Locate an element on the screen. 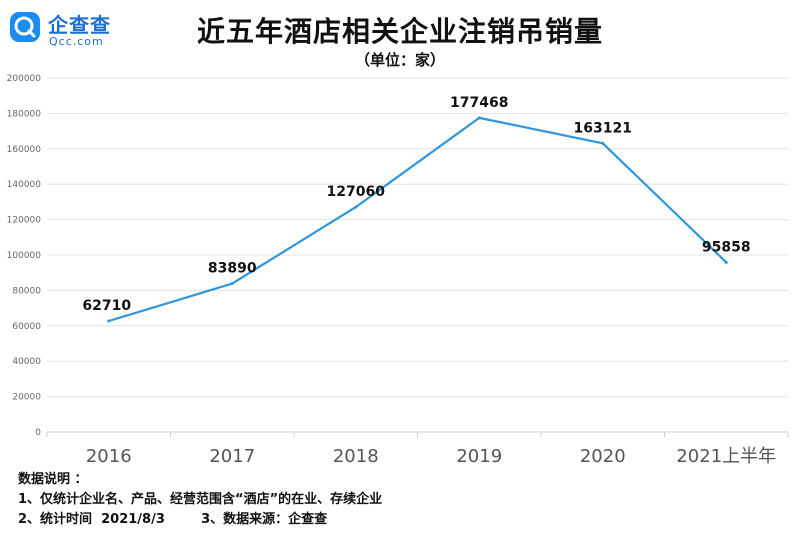  notes-line-1: 1、仅统计企业名、产品、经营范围含“酒店”的在业、存续企业 is located at coordinates (200, 499).